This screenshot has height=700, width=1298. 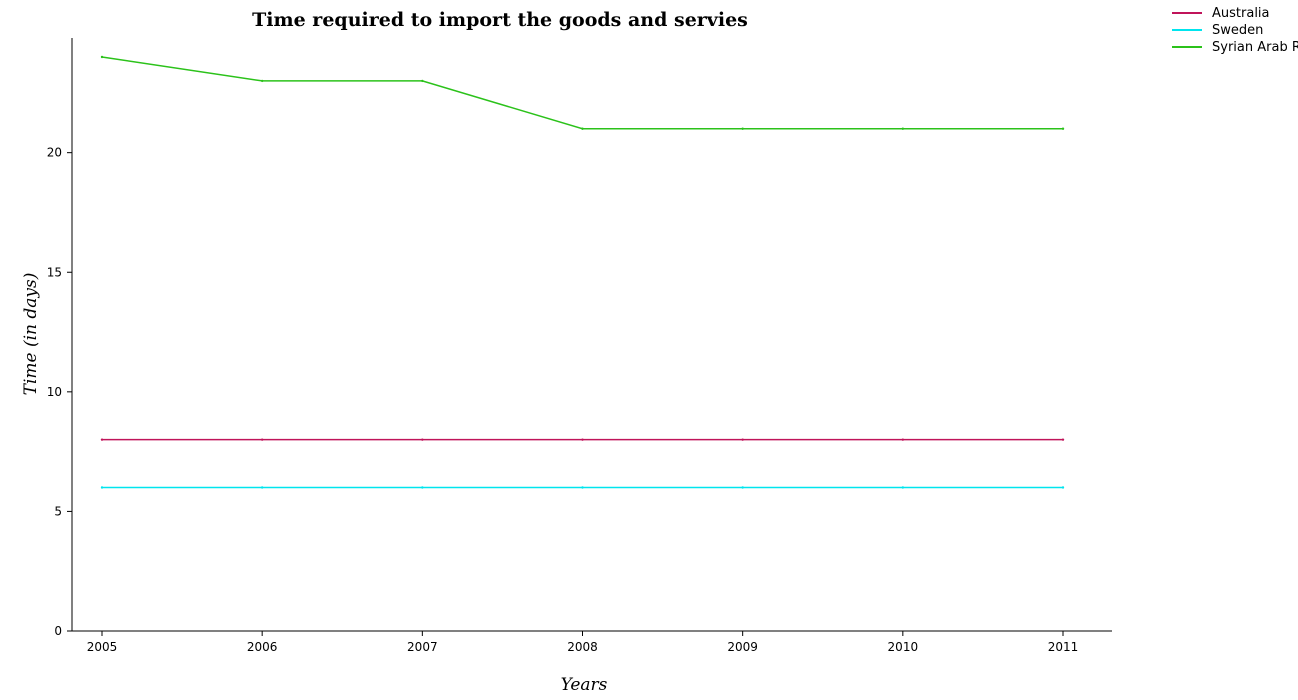 What do you see at coordinates (58, 511) in the screenshot?
I see `y-tick-label: 5` at bounding box center [58, 511].